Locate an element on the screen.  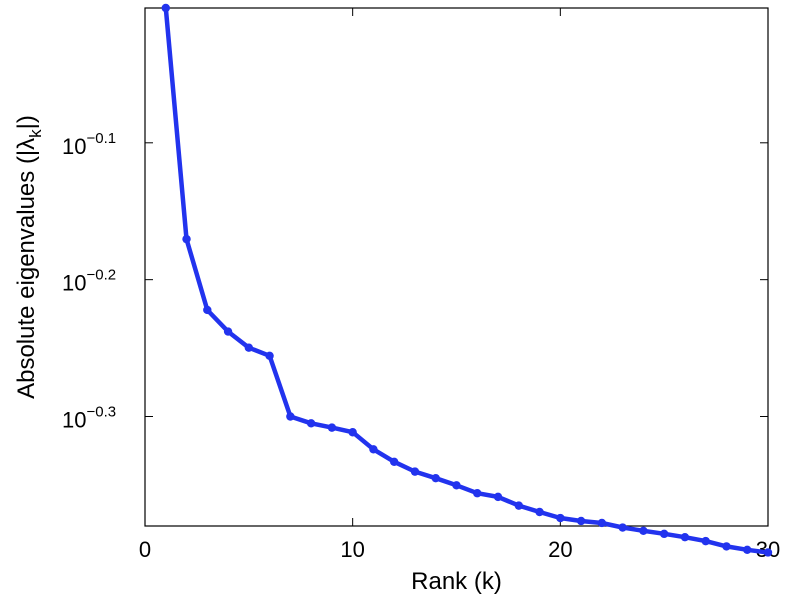
y-axis-label-main: Absolute eigenvalues (|λ is located at coordinates (26, 268).